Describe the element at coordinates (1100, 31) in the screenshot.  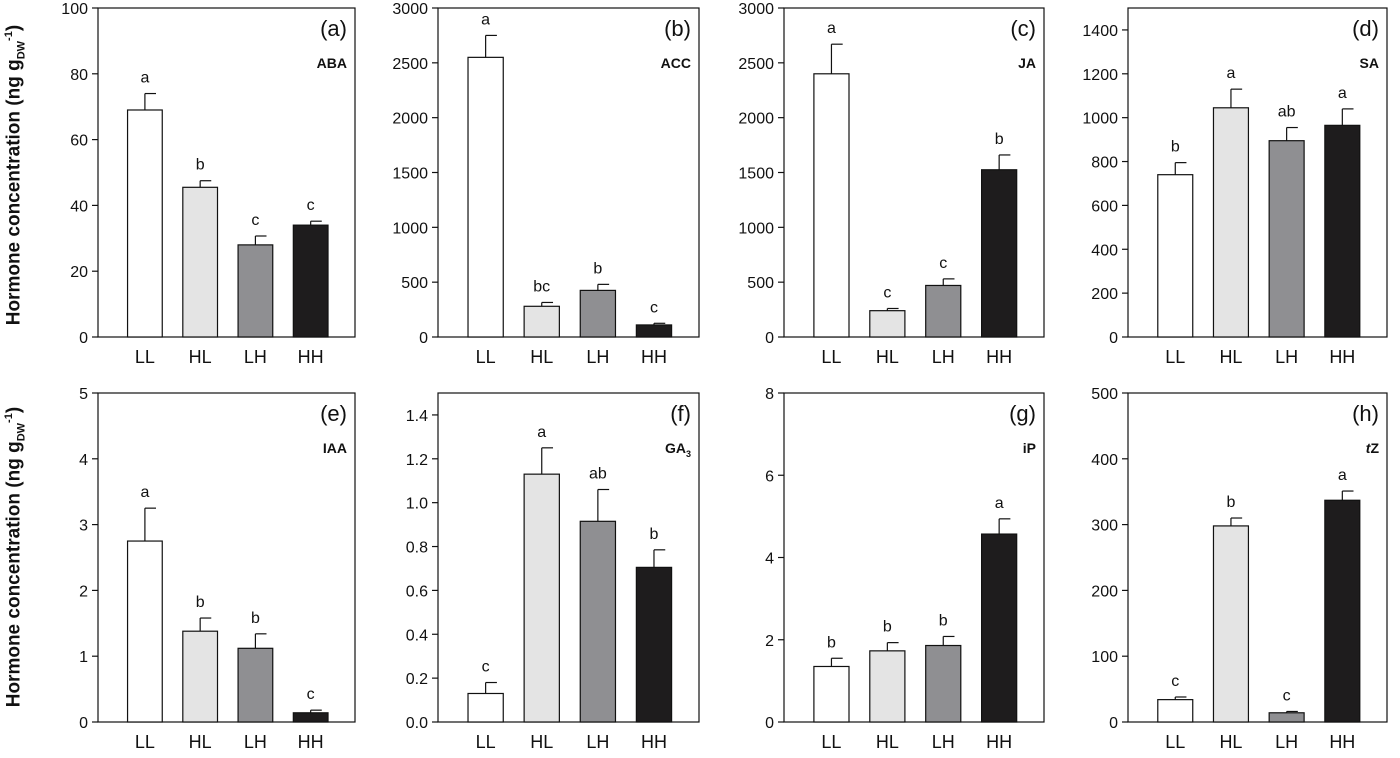
I see `y-tick-label: 1400` at that location.